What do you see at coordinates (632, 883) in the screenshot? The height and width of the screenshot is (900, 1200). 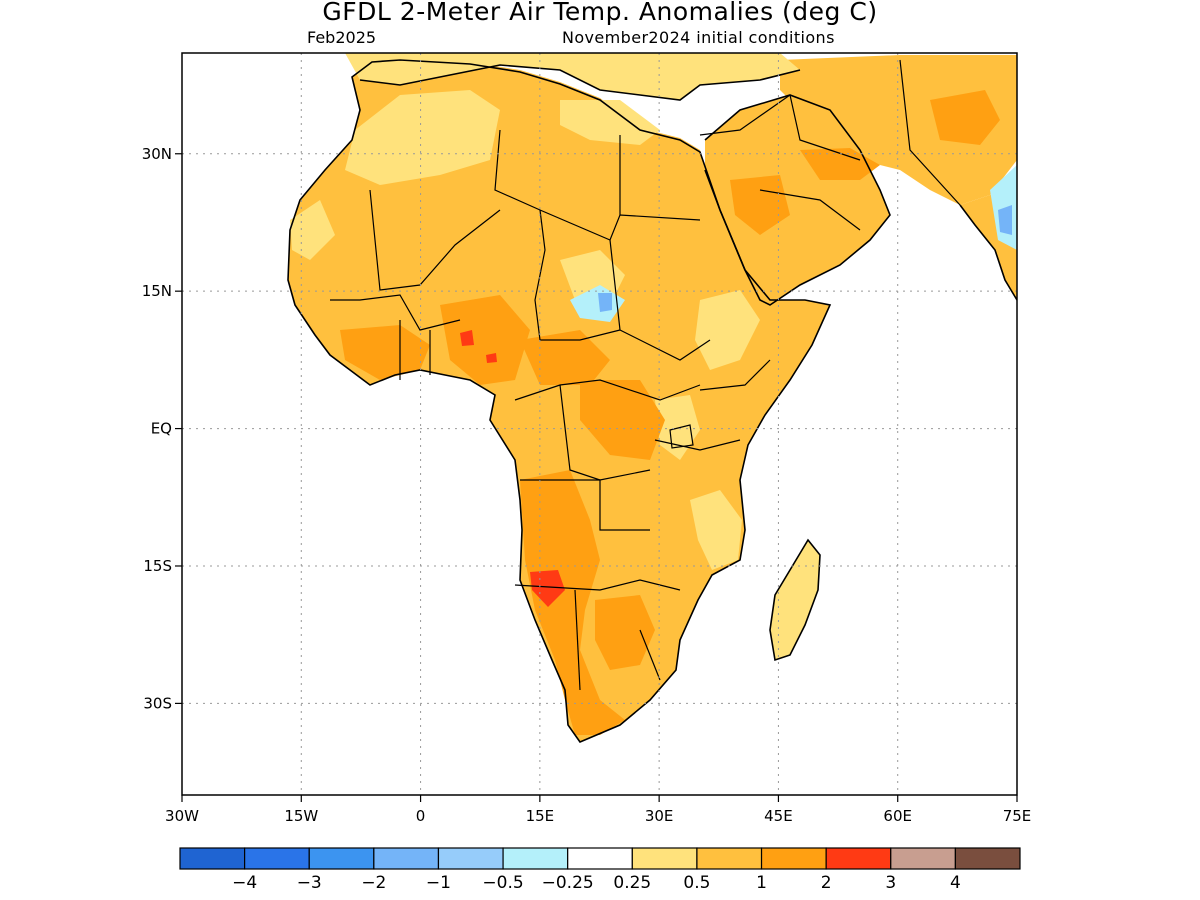 I see `colorbar-label: 0.25` at bounding box center [632, 883].